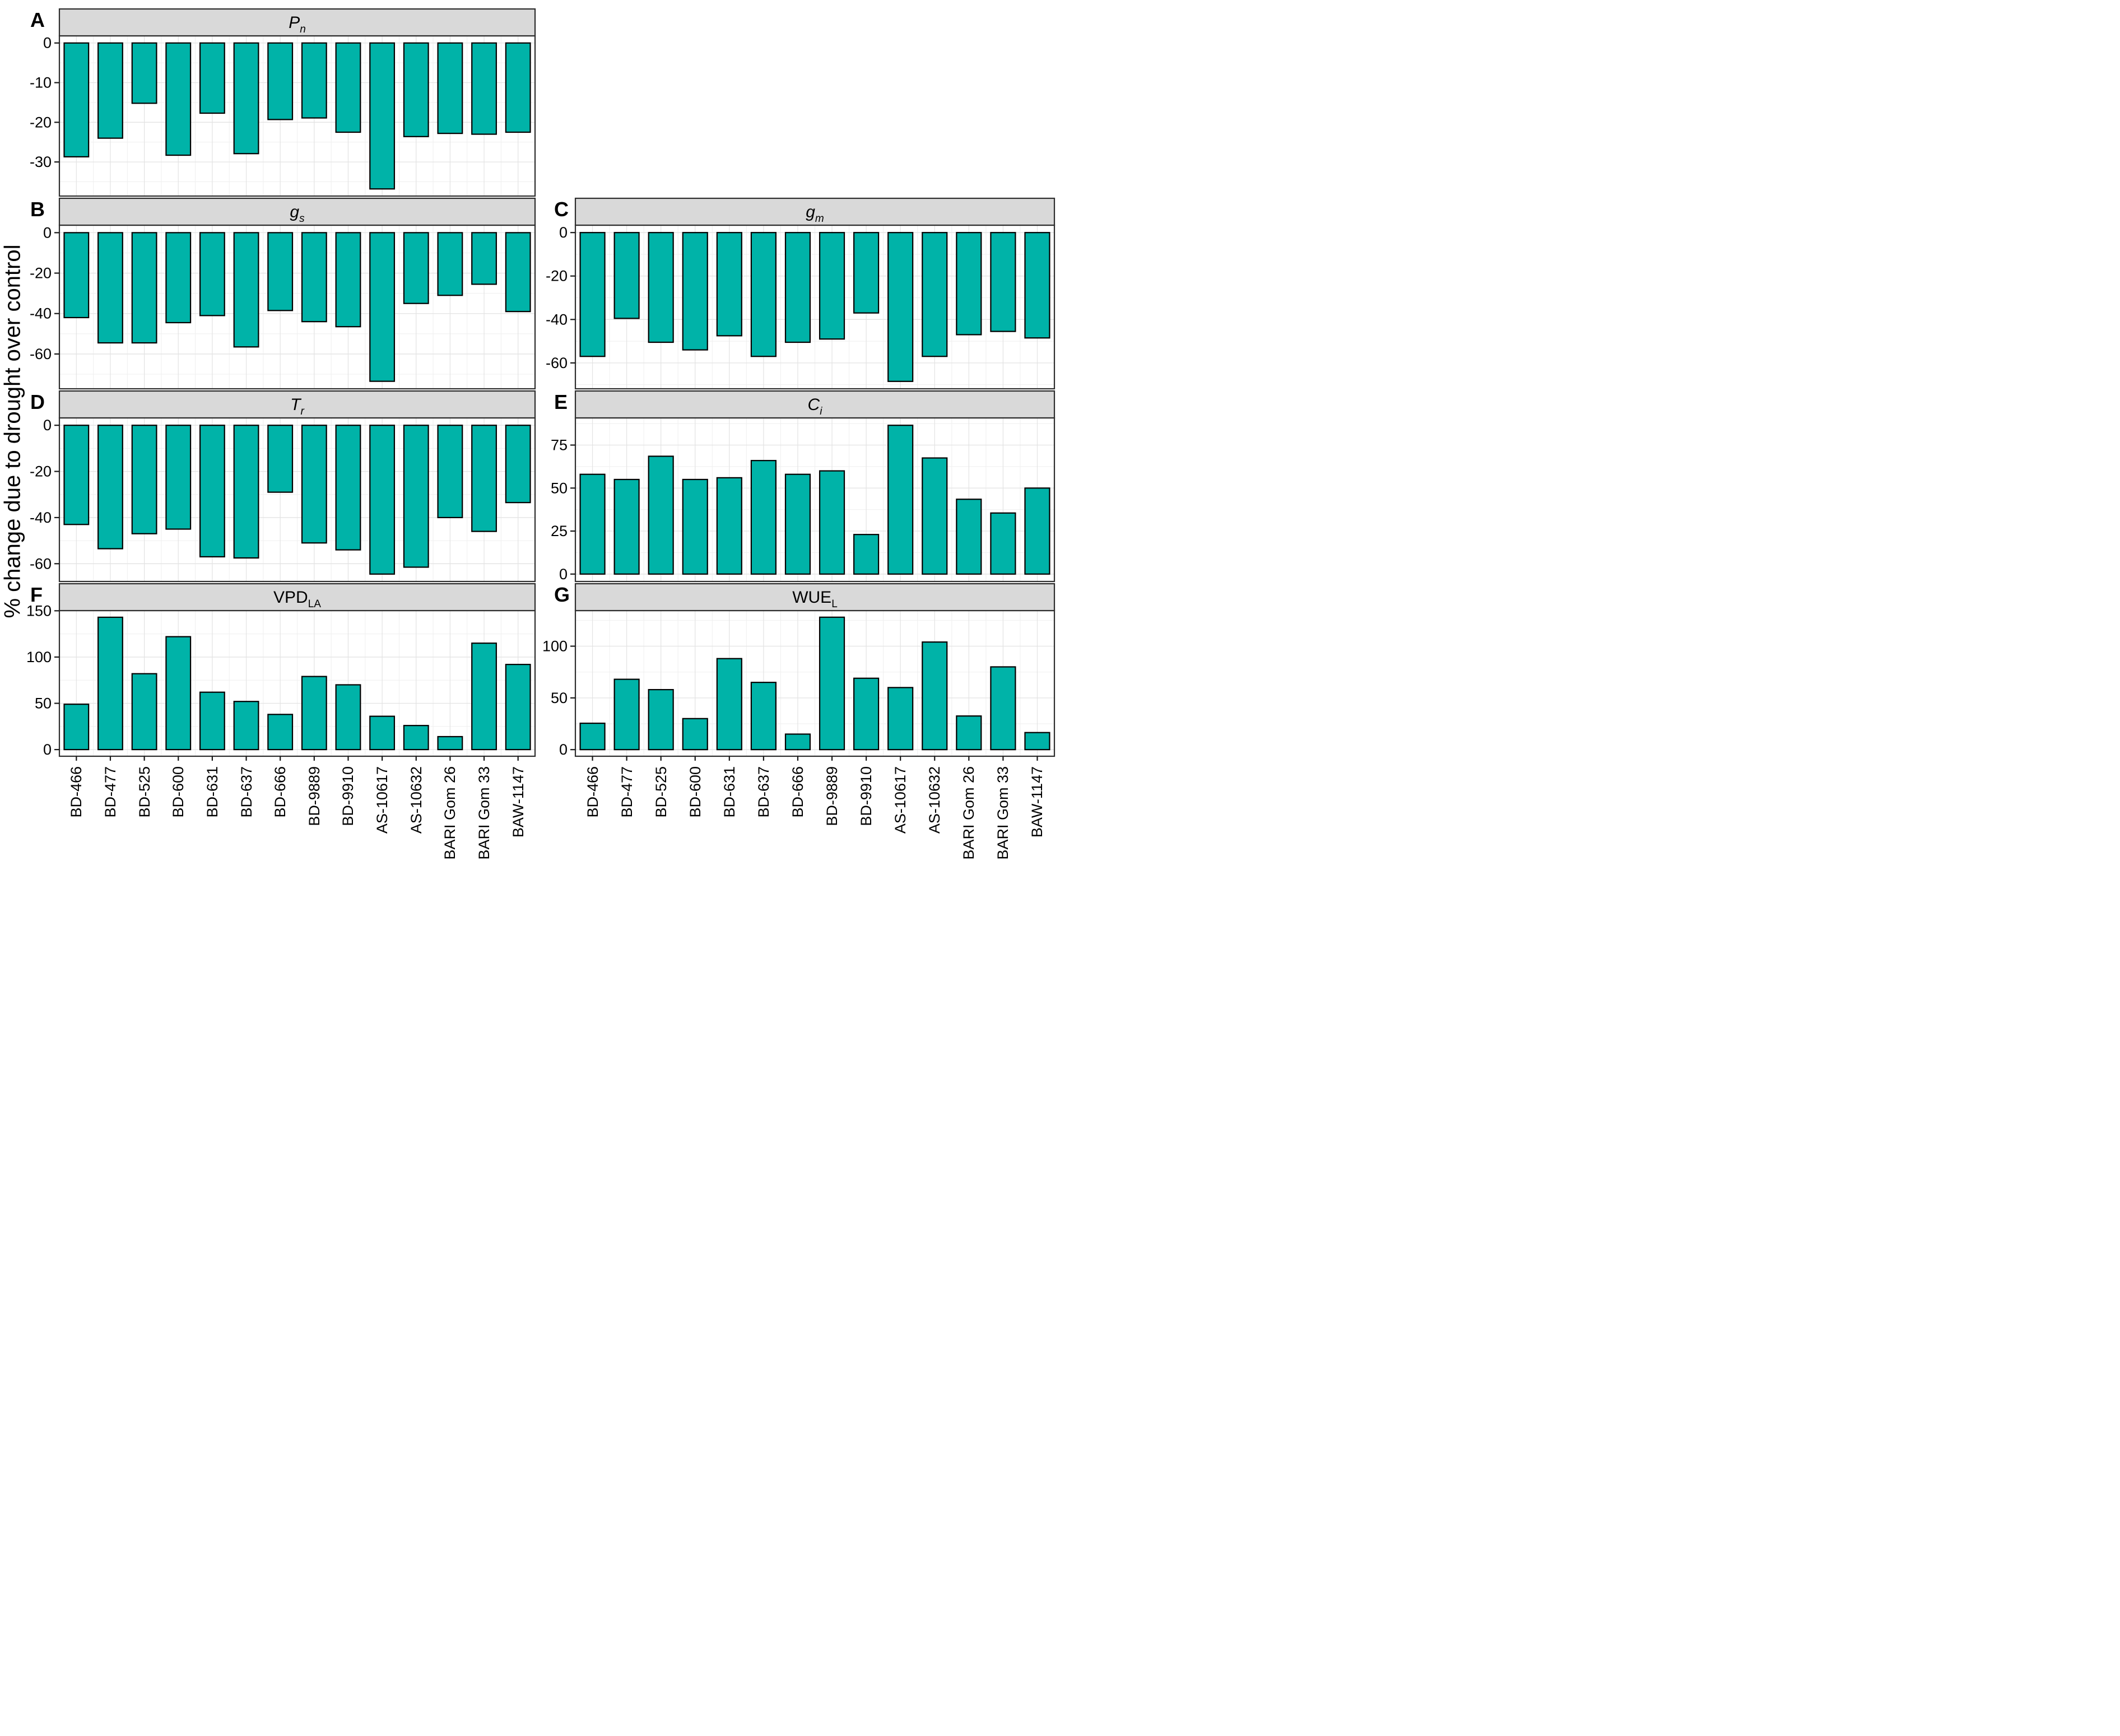 Image resolution: width=2120 pixels, height=1736 pixels. Describe the element at coordinates (1037, 802) in the screenshot. I see `x-axis-label: BAW-1147` at that location.